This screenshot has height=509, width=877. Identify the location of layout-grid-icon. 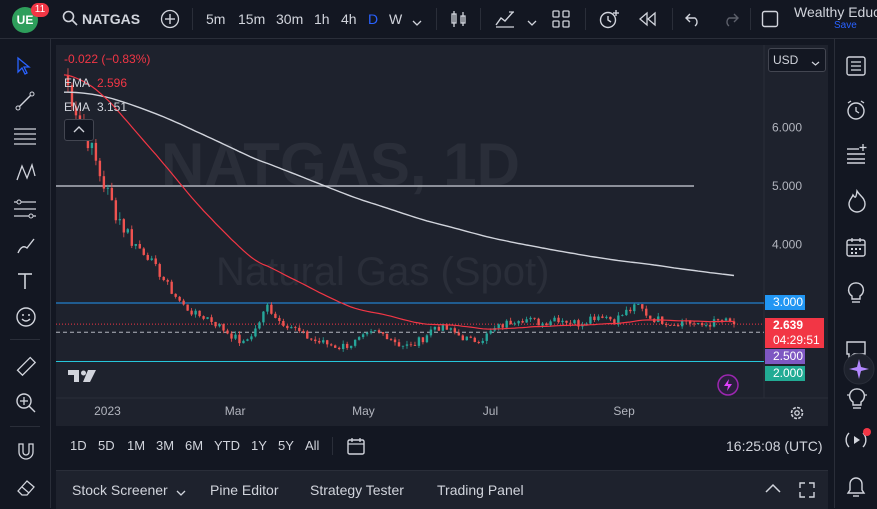
(561, 20).